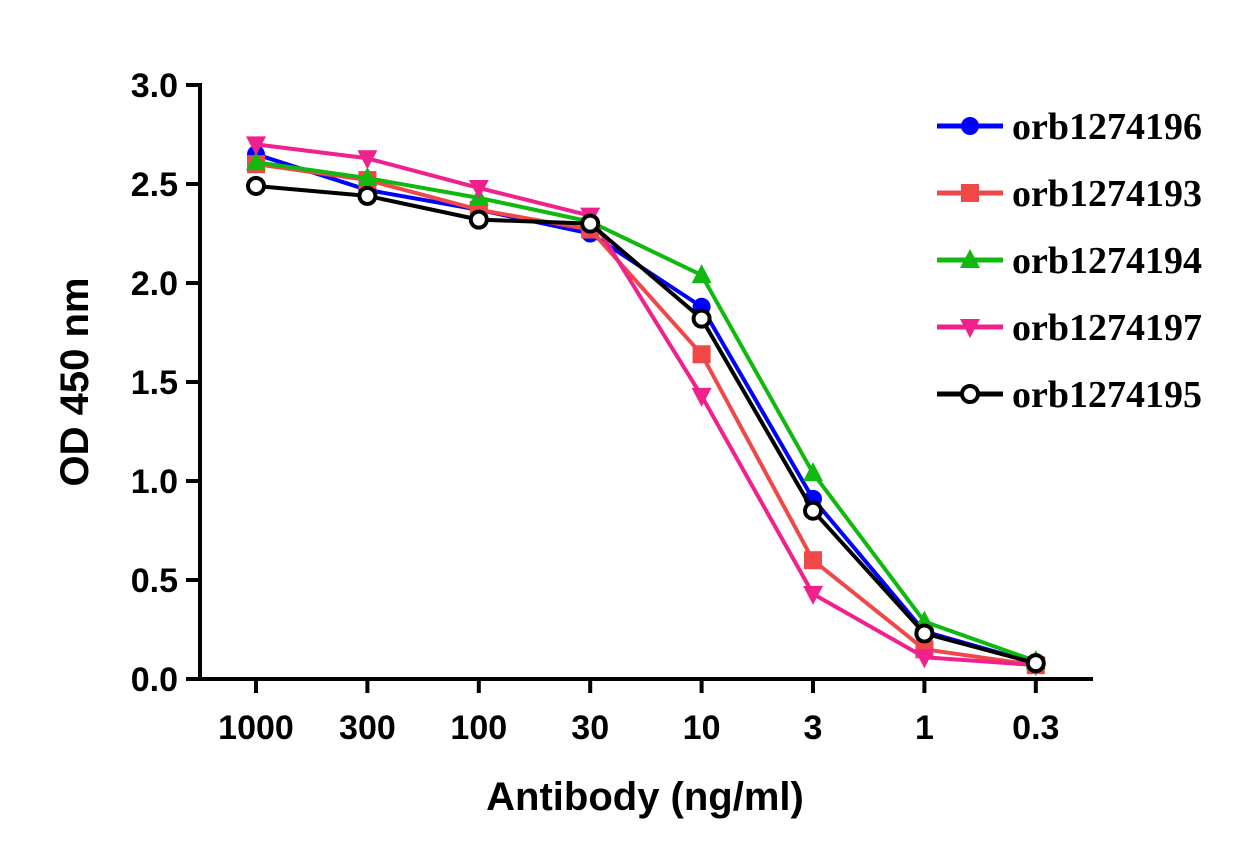 The height and width of the screenshot is (863, 1253). I want to click on legend-label: orb1274197, so click(1107, 328).